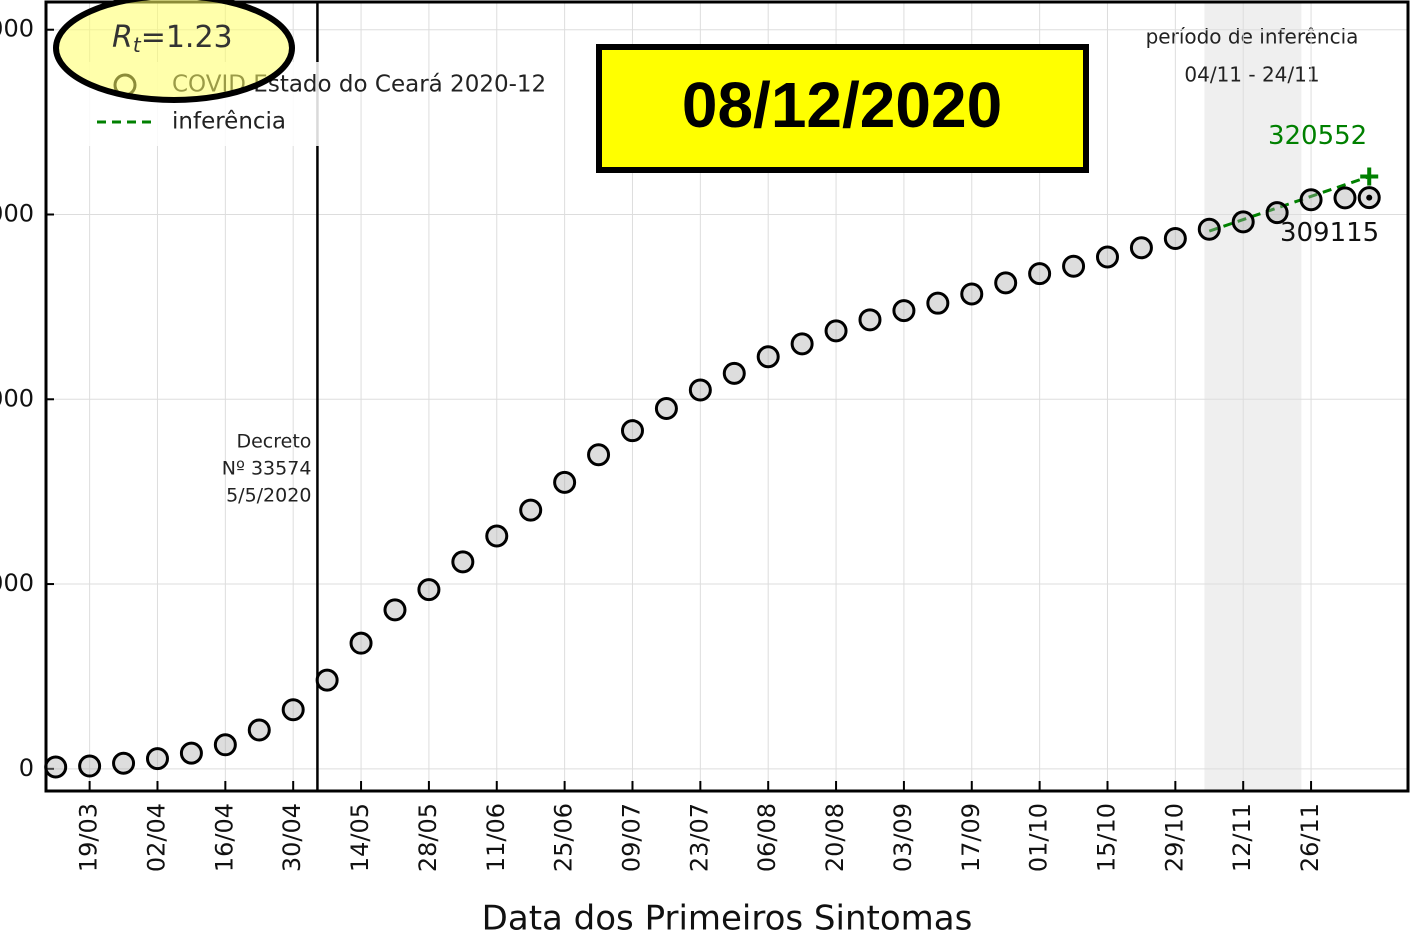 The image size is (1426, 950). I want to click on date-banner-text: 08/12/2020, so click(842, 105).